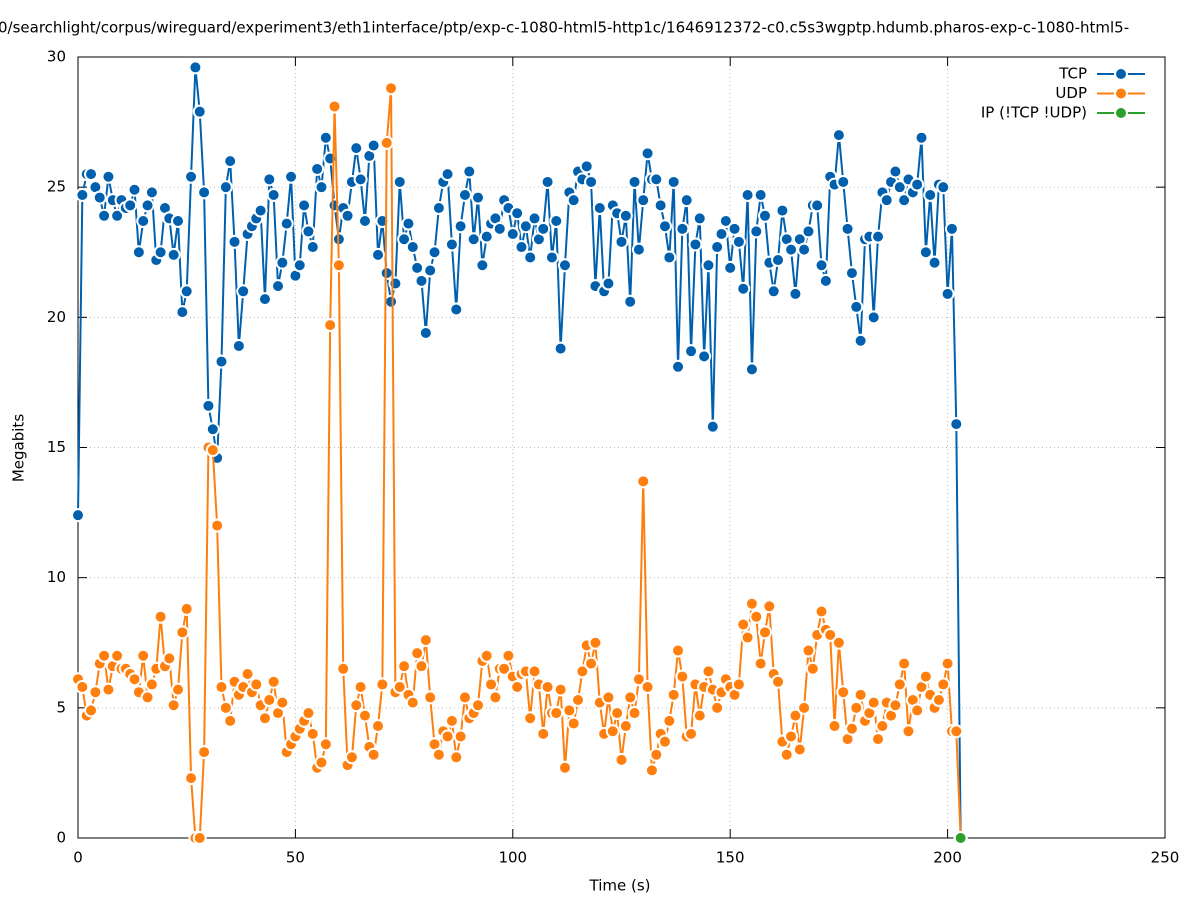 The image size is (1197, 900). Describe the element at coordinates (1121, 74) in the screenshot. I see `legend-swatch-marker` at that location.